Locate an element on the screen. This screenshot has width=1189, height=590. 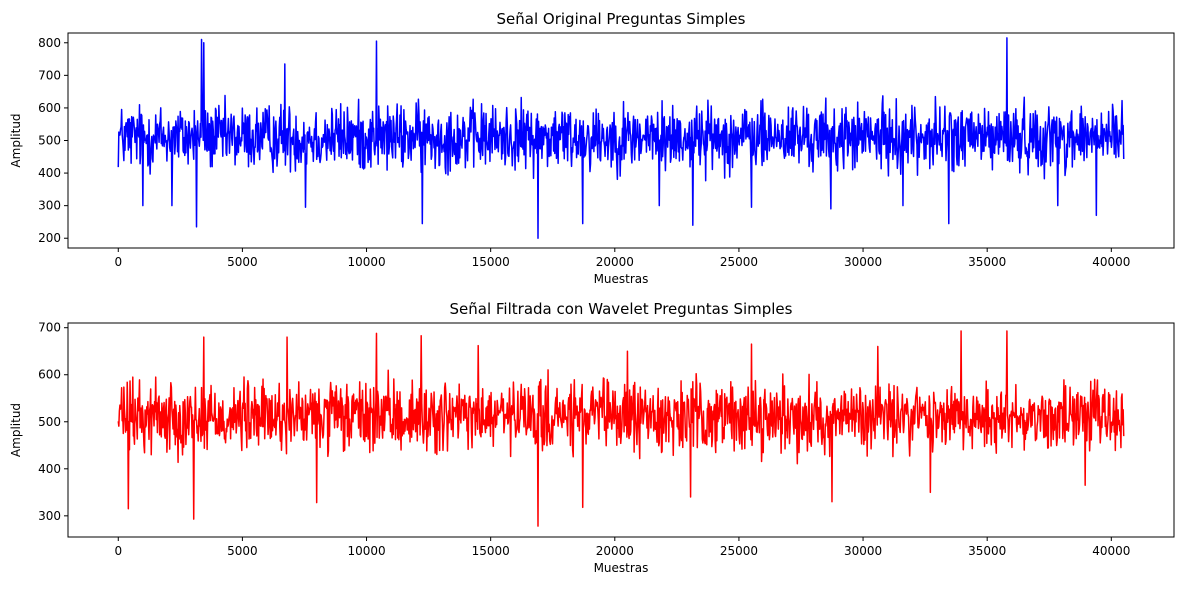
y-tick-label: 800 is located at coordinates (49, 43).